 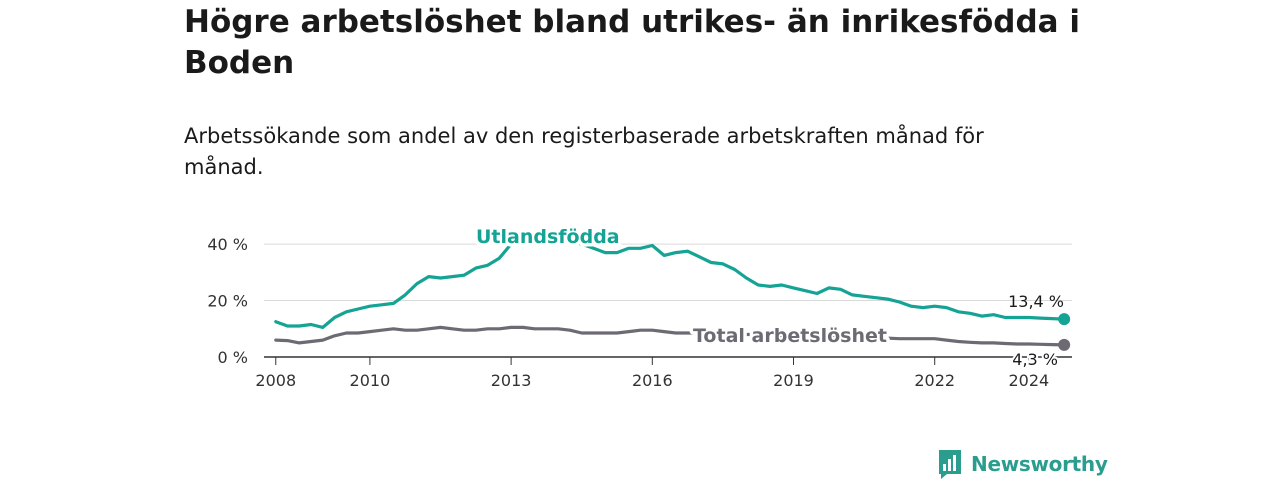 I want to click on series-line-utlandsfodda, so click(x=670, y=280).